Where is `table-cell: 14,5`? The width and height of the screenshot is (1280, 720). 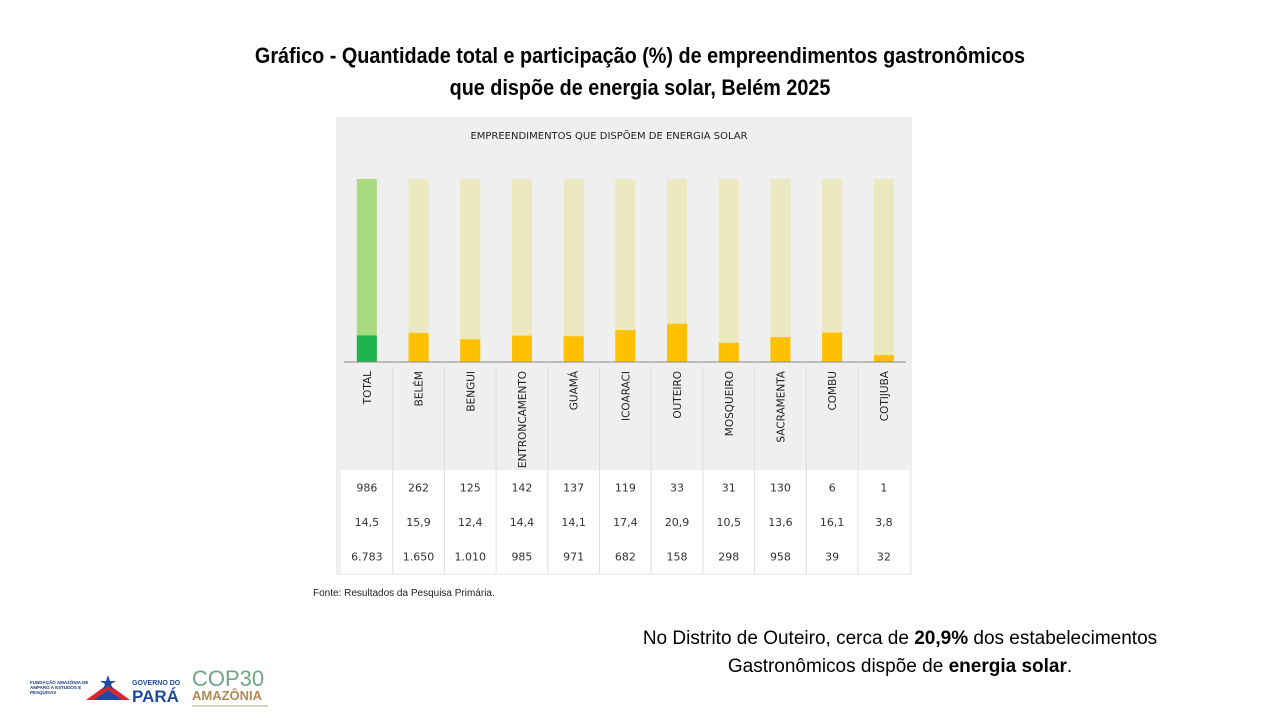
table-cell: 14,5 is located at coordinates (367, 522).